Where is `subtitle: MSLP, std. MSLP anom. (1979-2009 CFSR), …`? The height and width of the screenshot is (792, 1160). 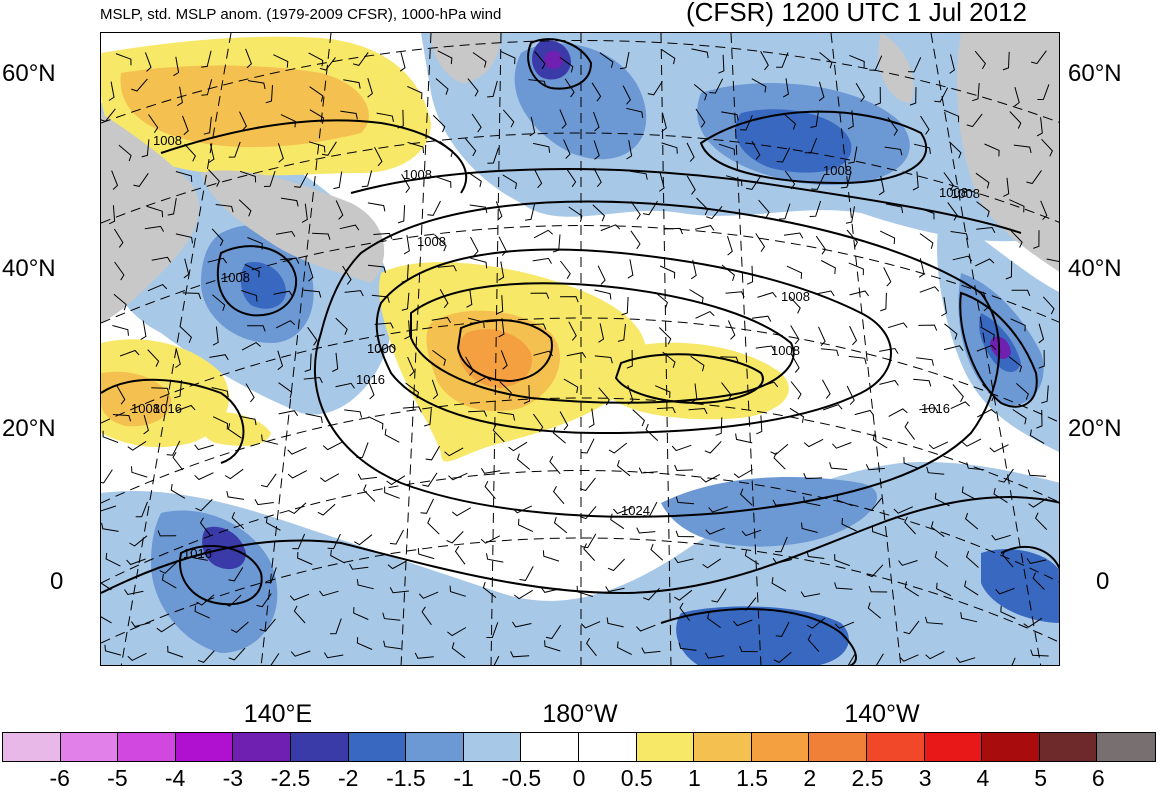
subtitle: MSLP, std. MSLP anom. (1979-2009 CFSR), … is located at coordinates (301, 14).